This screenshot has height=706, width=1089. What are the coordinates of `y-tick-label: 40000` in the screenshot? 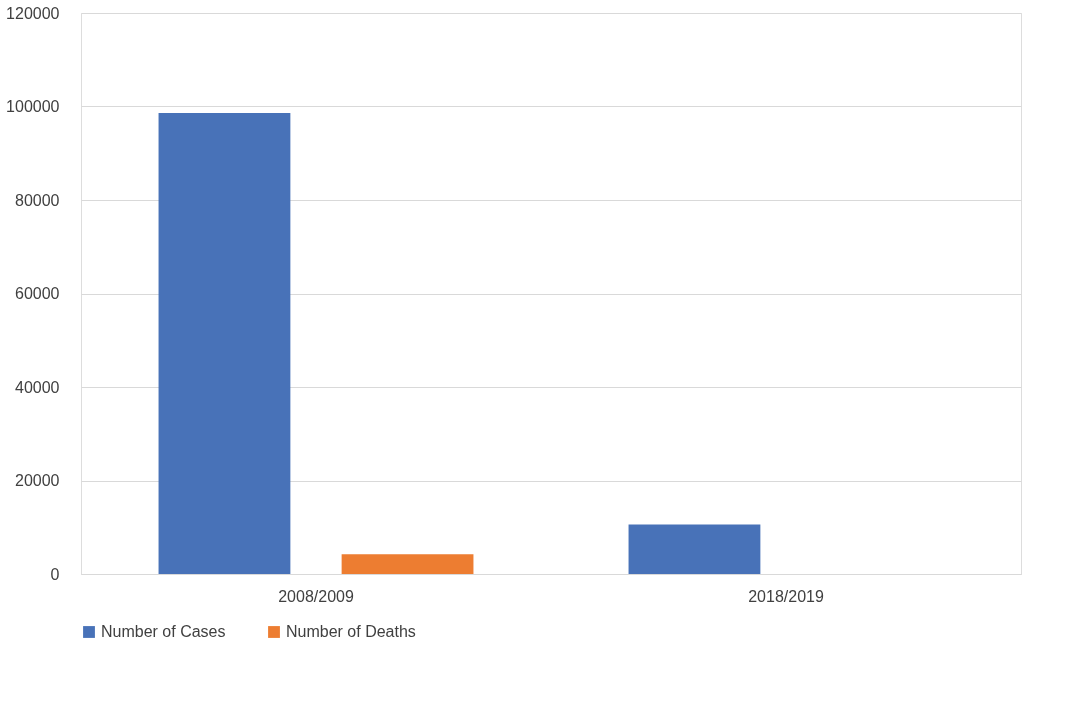 It's located at (37, 387).